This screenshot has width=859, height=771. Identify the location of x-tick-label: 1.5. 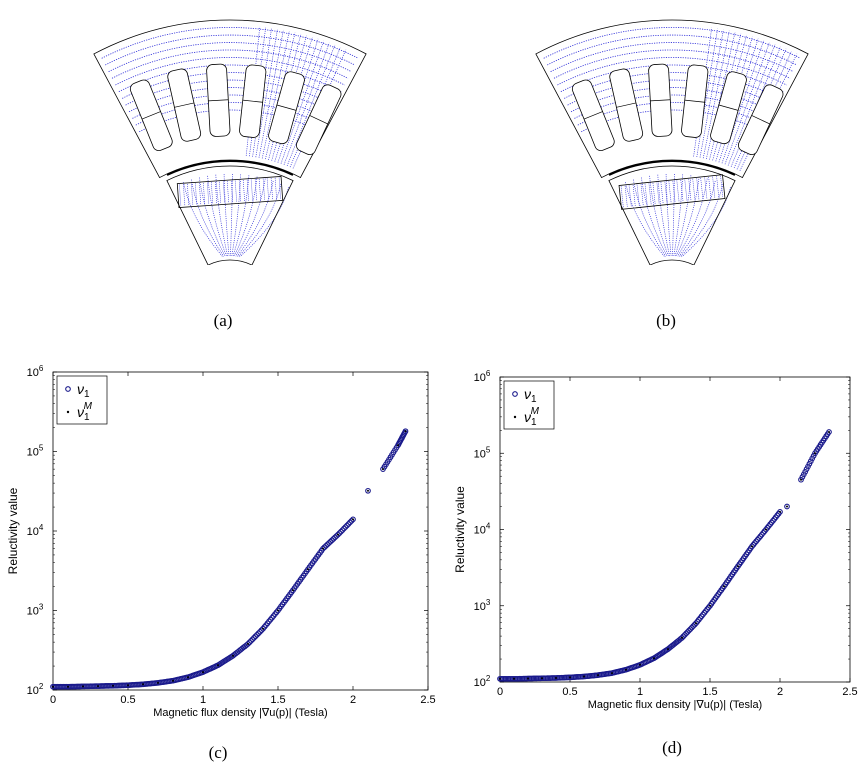
(709, 692).